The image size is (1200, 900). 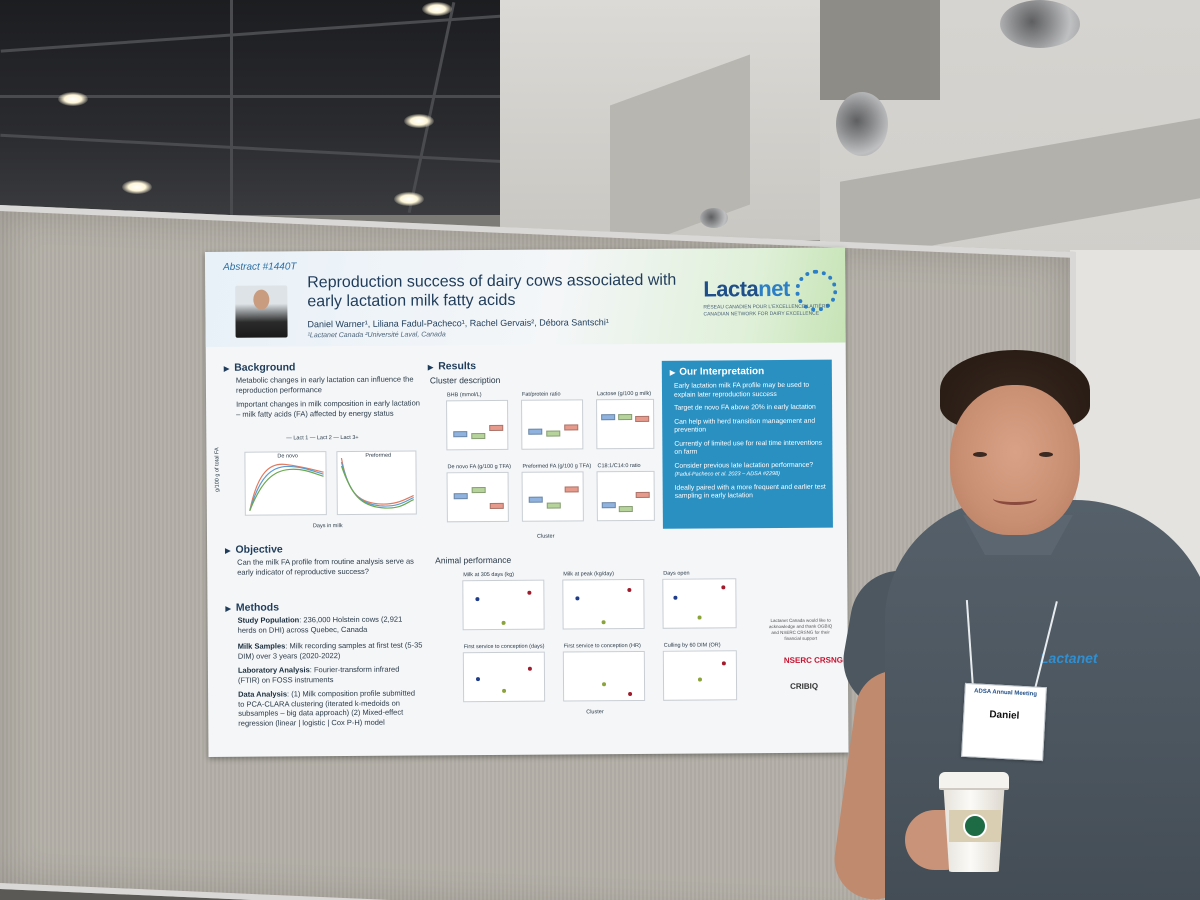 I want to click on animal-axis-label: Cluster, so click(x=595, y=712).